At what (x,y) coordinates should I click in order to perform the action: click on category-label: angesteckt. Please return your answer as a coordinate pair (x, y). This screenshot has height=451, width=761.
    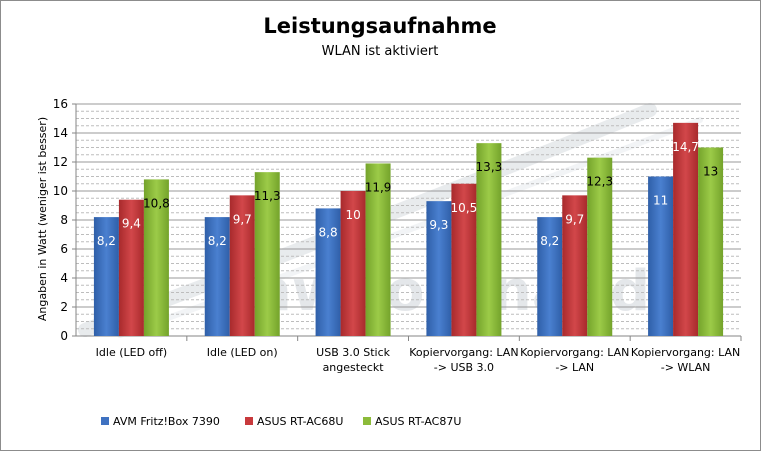
    Looking at the image, I should click on (354, 367).